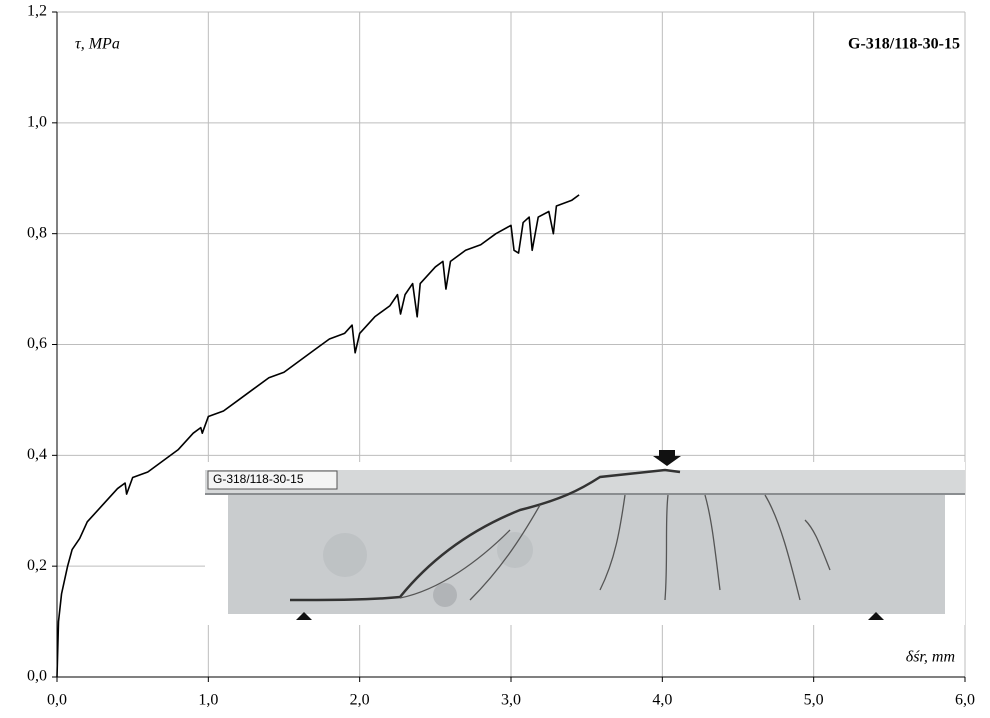  What do you see at coordinates (930, 657) in the screenshot?
I see `x-axis-label: δśr, mm` at bounding box center [930, 657].